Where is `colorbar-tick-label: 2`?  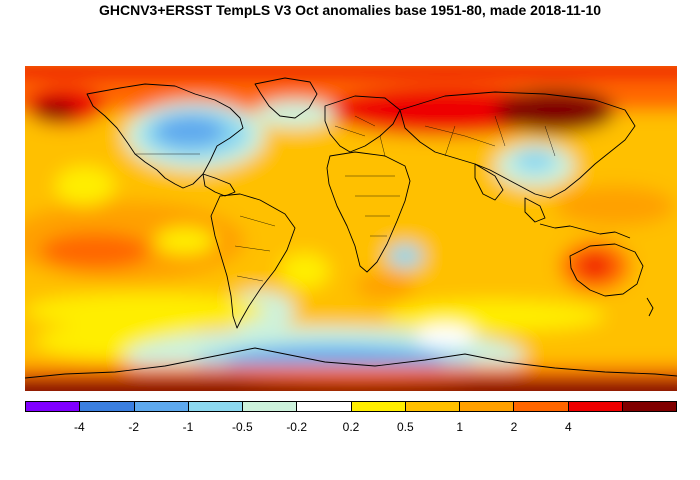 colorbar-tick-label: 2 is located at coordinates (514, 427).